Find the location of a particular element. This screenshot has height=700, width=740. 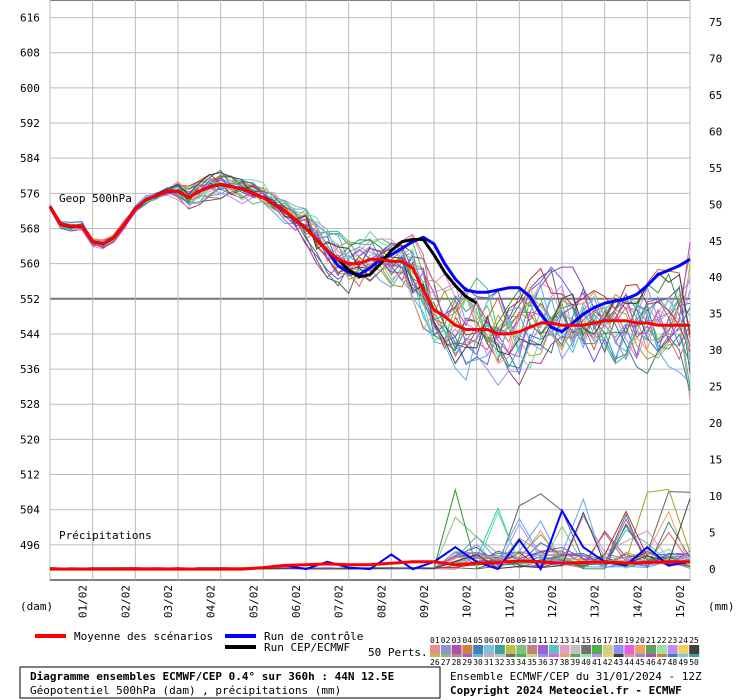

left-tick-label: 512 is located at coordinates (30, 475).